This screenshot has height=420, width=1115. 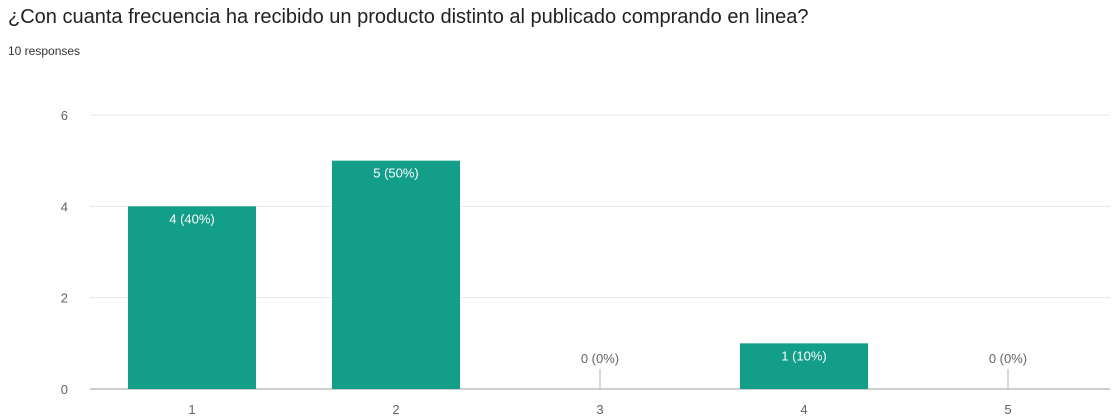 I want to click on bar-data-label: 4 (40%), so click(x=192, y=218).